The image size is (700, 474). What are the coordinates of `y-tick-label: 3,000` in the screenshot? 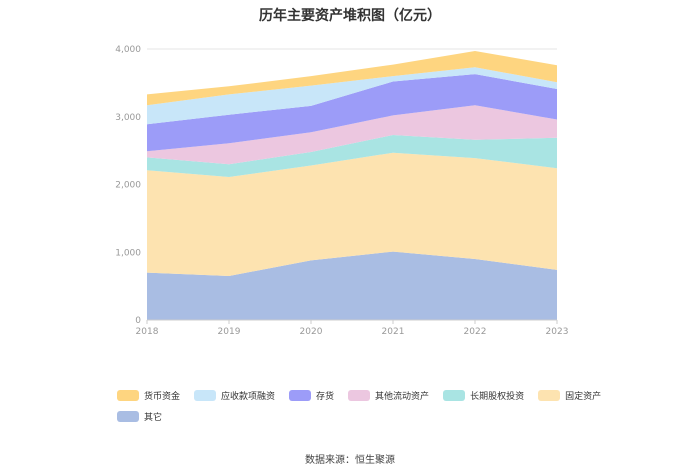 It's located at (128, 118).